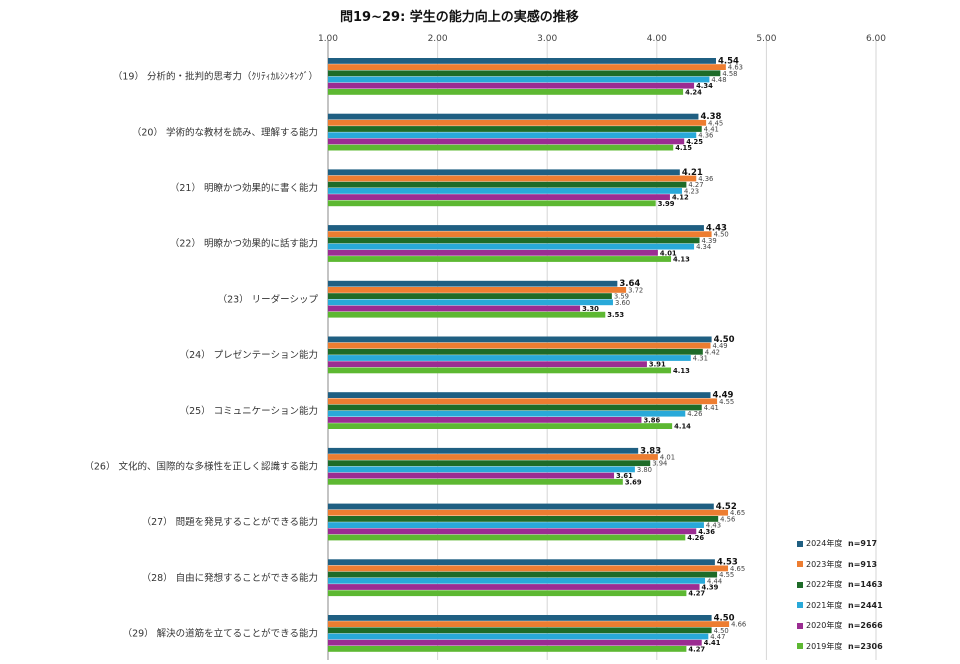 The height and width of the screenshot is (664, 960). I want to click on data-label: 3.72, so click(635, 290).